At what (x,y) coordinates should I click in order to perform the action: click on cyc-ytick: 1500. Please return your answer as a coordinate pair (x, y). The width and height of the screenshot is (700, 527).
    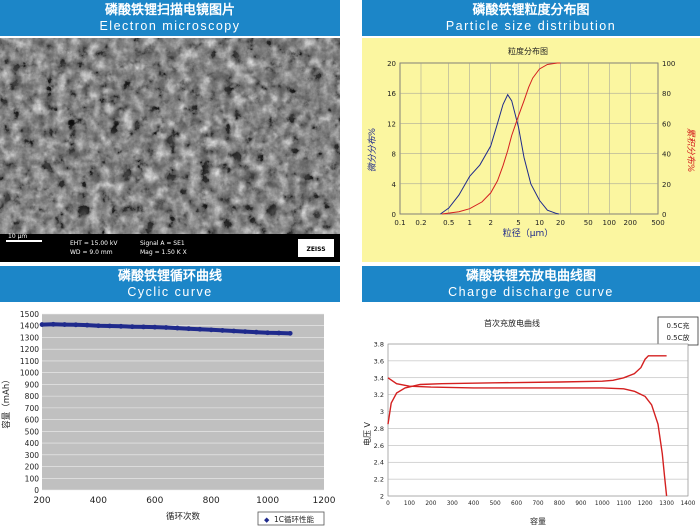
    Looking at the image, I should click on (29, 314).